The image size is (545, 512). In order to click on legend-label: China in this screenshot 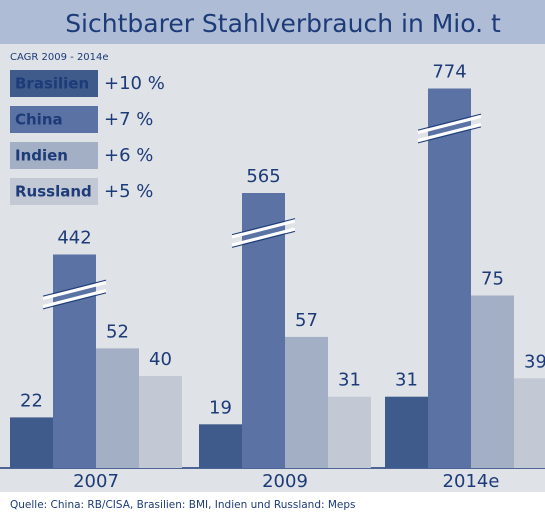, I will do `click(39, 120)`.